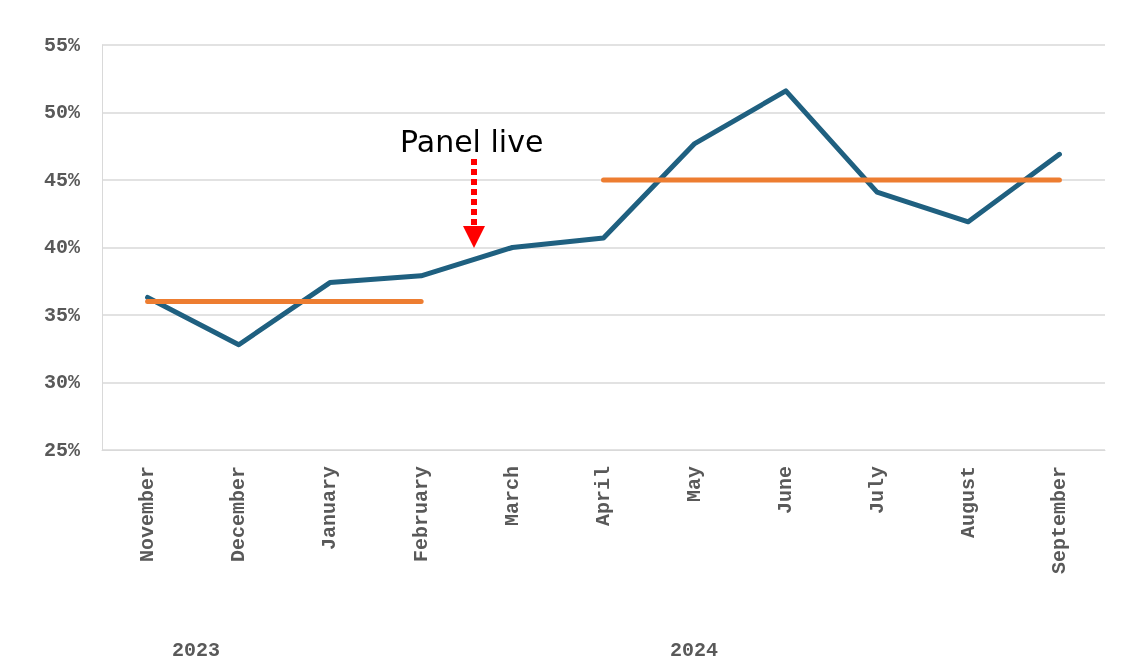  I want to click on y-tick-label: 45%, so click(62, 180).